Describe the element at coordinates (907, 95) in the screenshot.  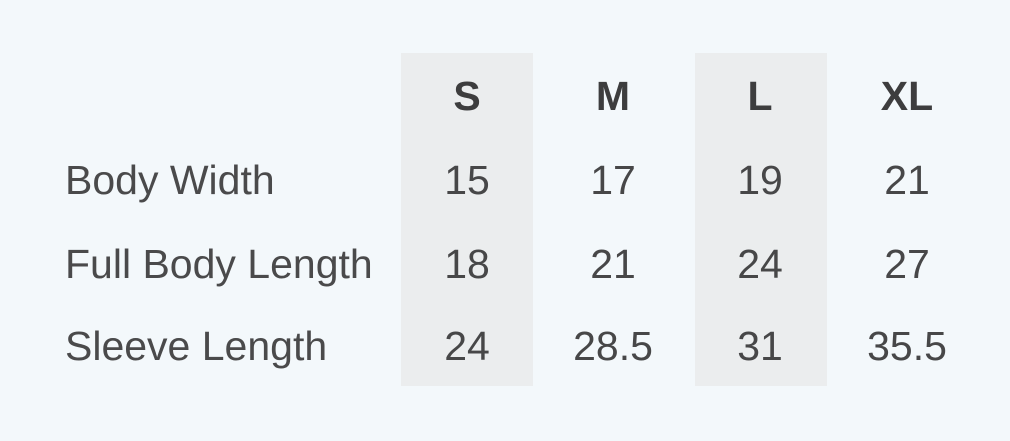
I see `column-header-xl: XL` at that location.